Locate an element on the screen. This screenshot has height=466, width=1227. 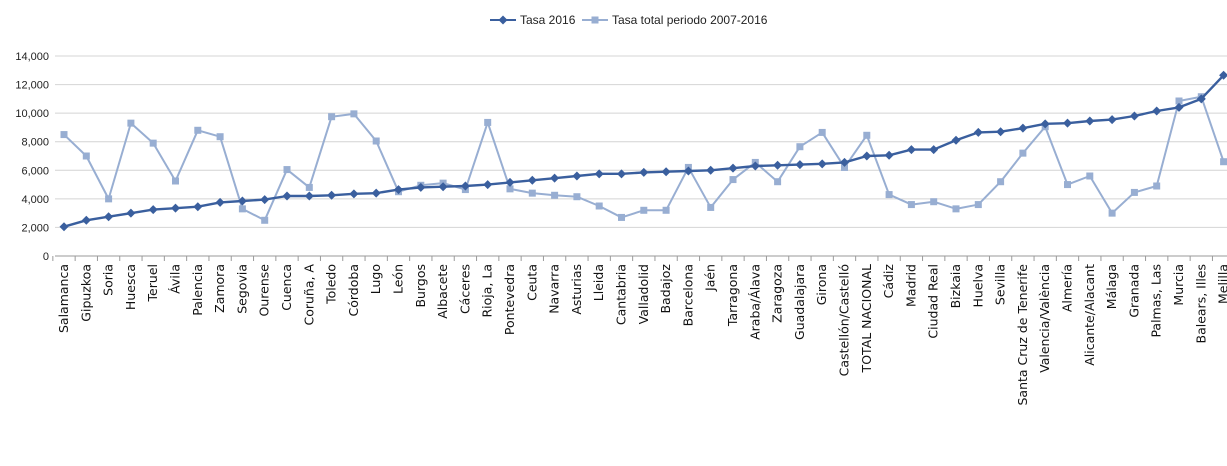
x-category-label: Ceuta is located at coordinates (531, 282).